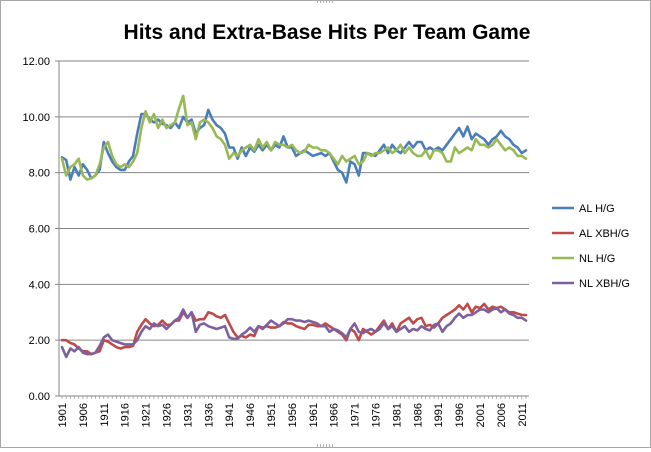 This screenshot has width=651, height=452. What do you see at coordinates (63, 415) in the screenshot?
I see `x-tick-label: 1901` at bounding box center [63, 415].